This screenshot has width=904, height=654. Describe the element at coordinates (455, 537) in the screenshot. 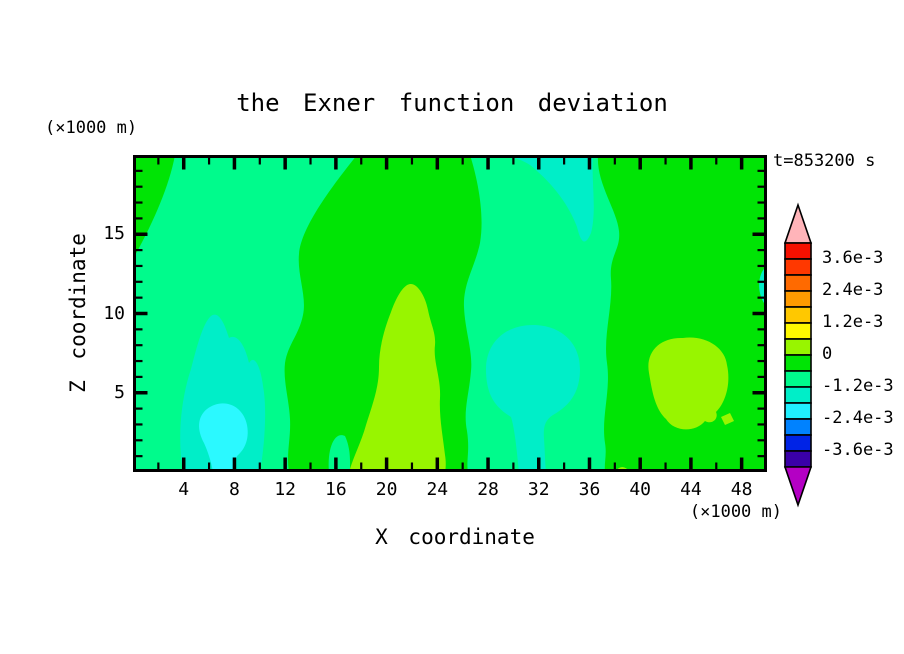

I see `x-axis-title: X coordinate` at that location.